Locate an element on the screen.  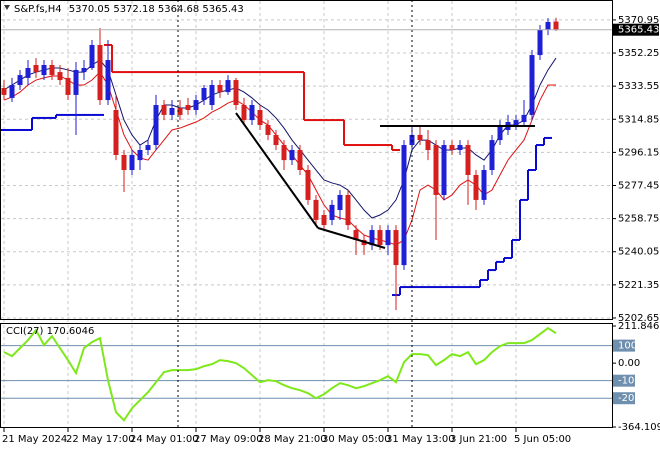
indicator-label: CCI(27) 170.6046 is located at coordinates (50, 331).